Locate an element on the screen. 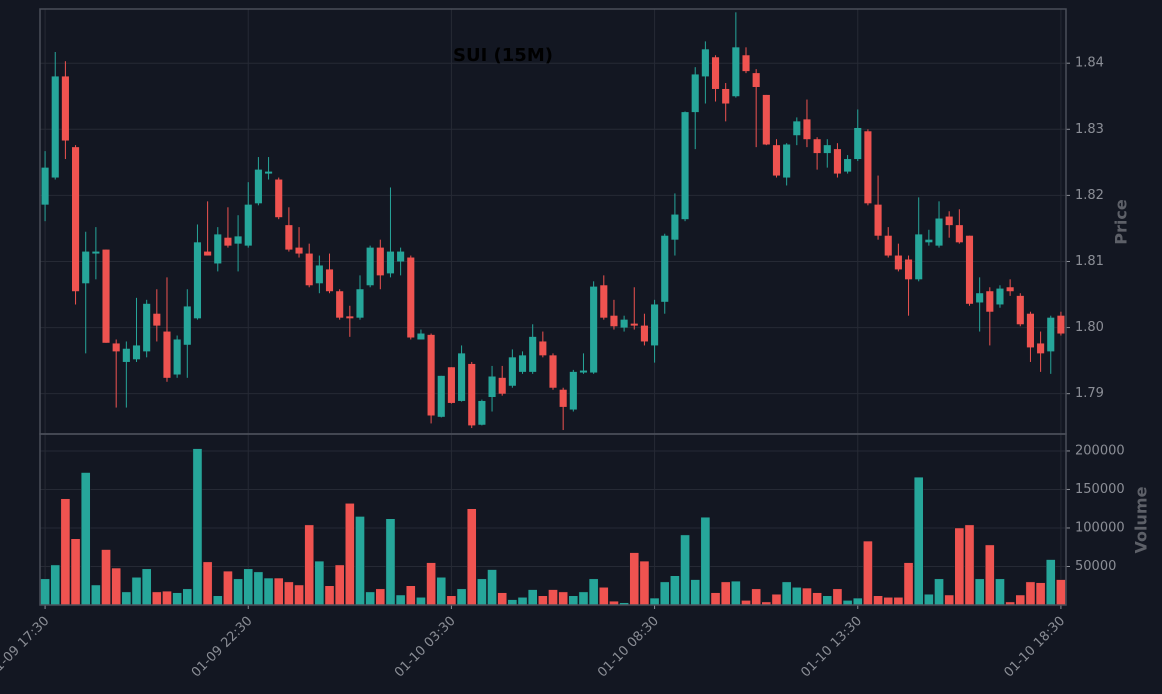 The image size is (1162, 694). chart-title: SUI (15M) is located at coordinates (503, 55).